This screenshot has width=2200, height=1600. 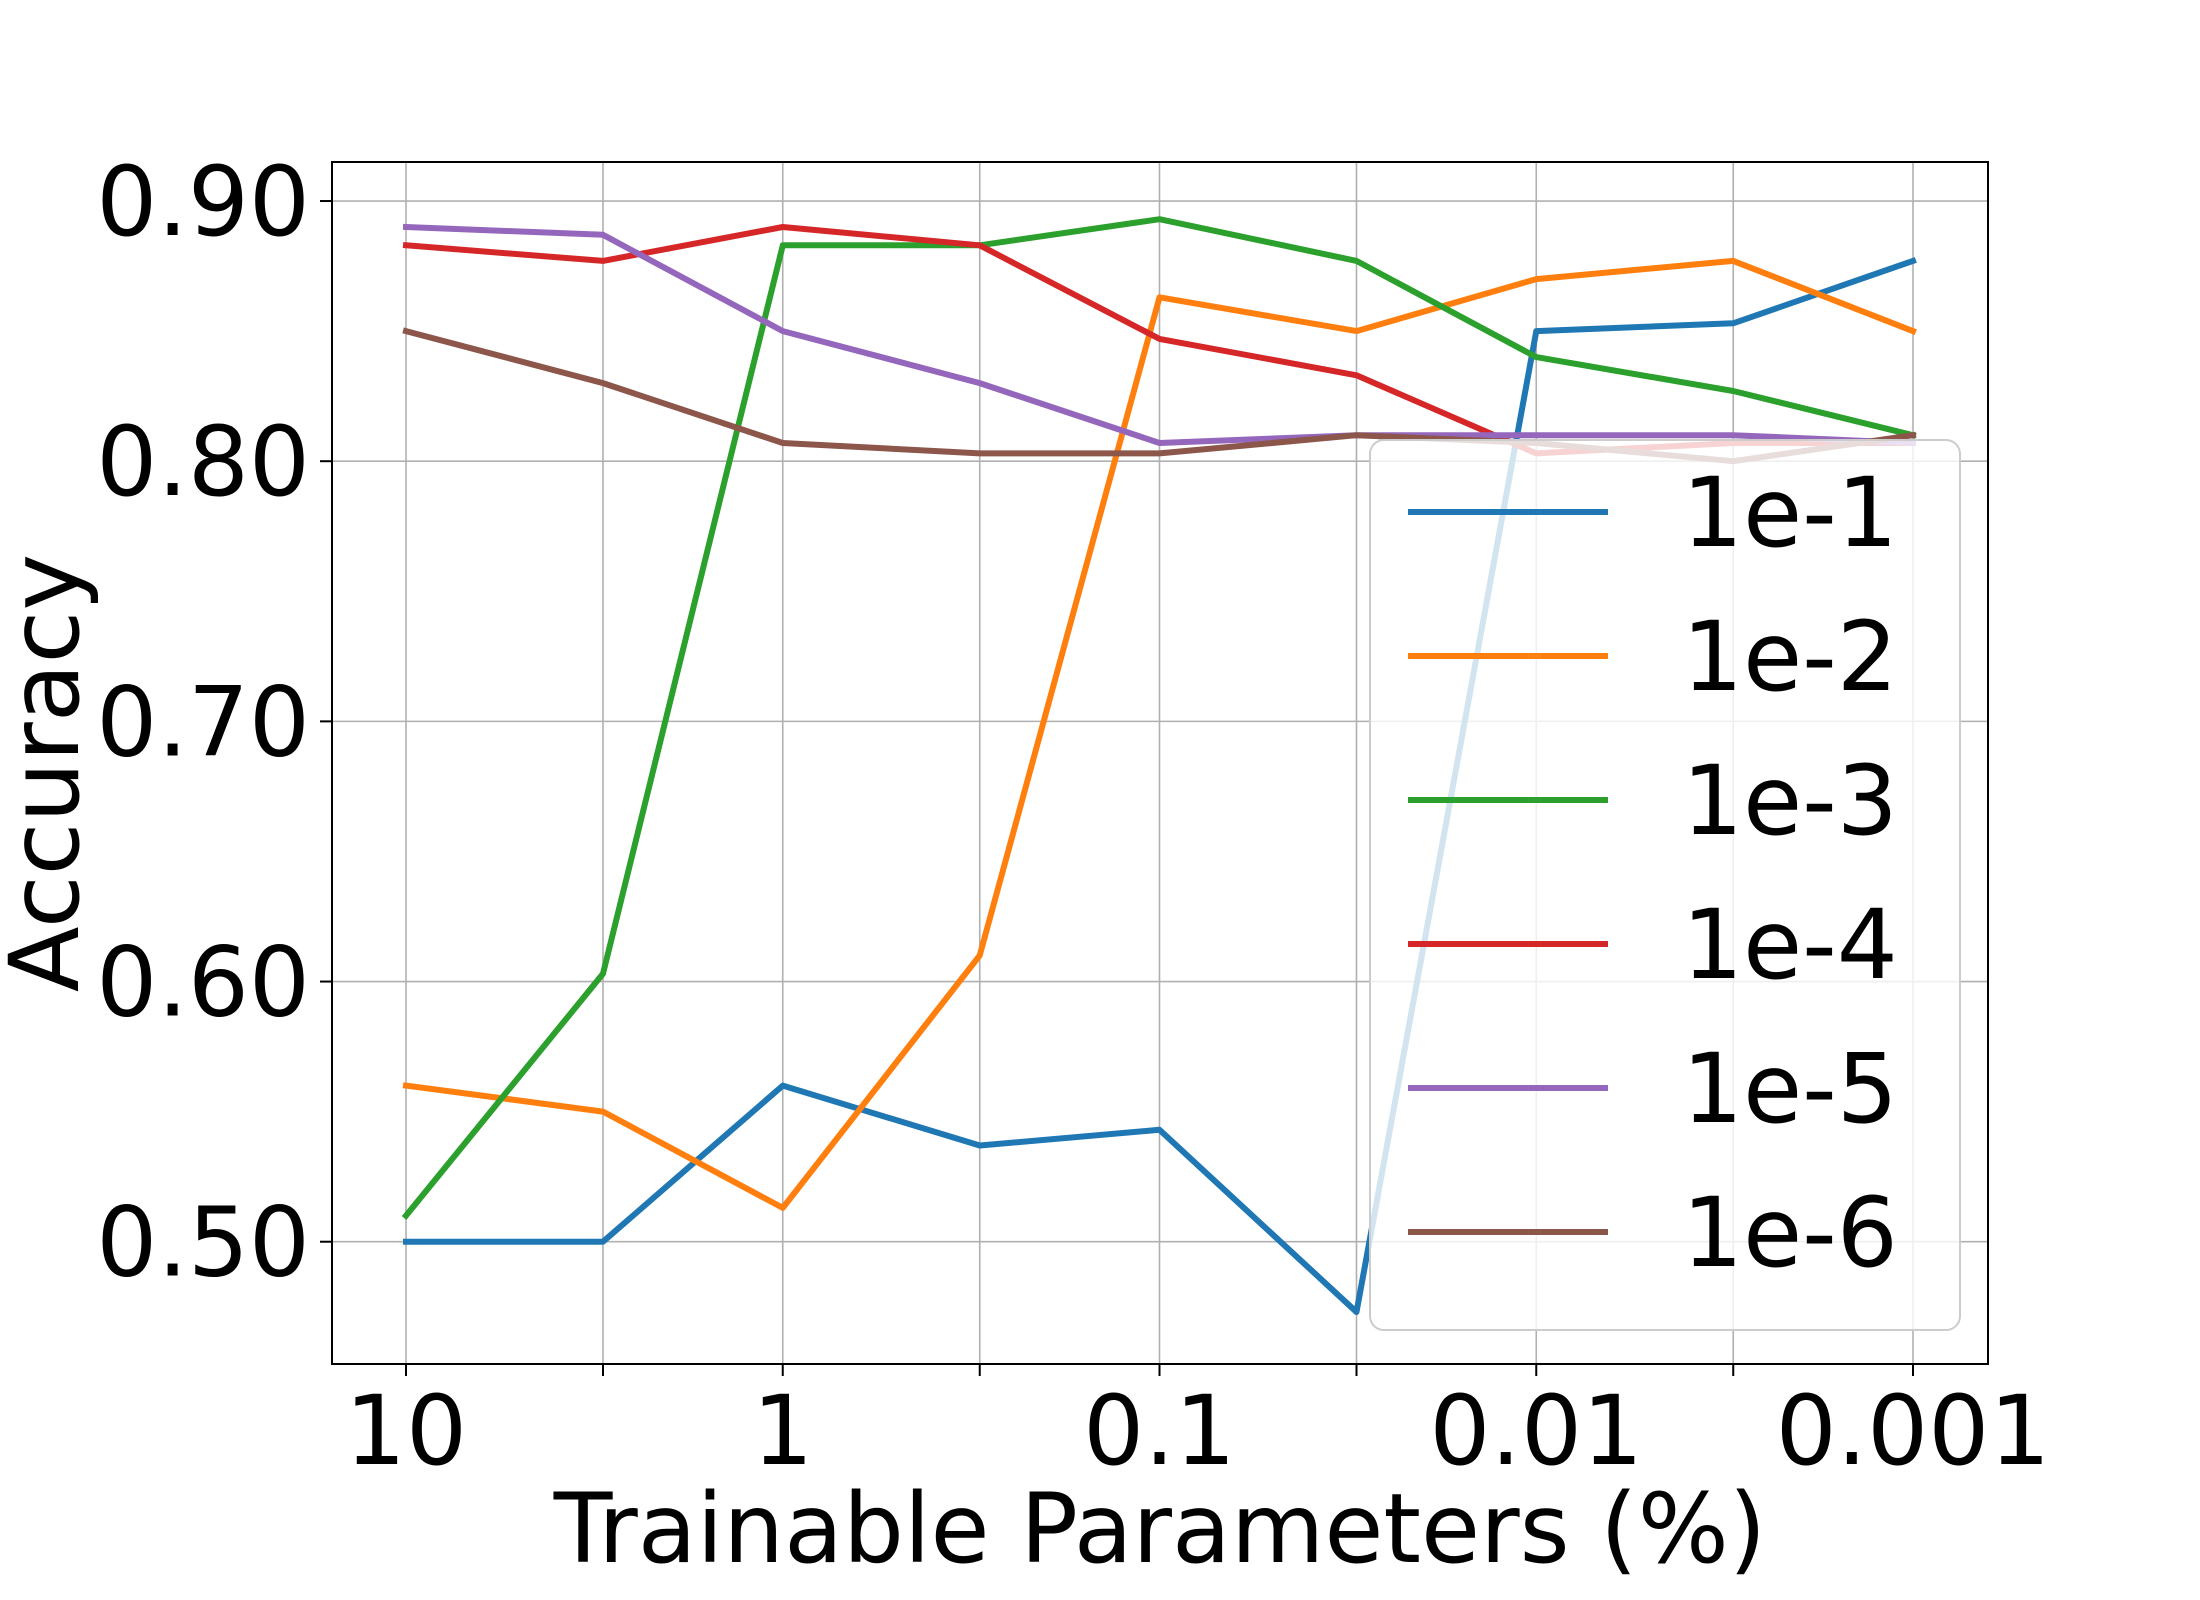 What do you see at coordinates (1790, 1089) in the screenshot?
I see `legend-label: 1e-5` at bounding box center [1790, 1089].